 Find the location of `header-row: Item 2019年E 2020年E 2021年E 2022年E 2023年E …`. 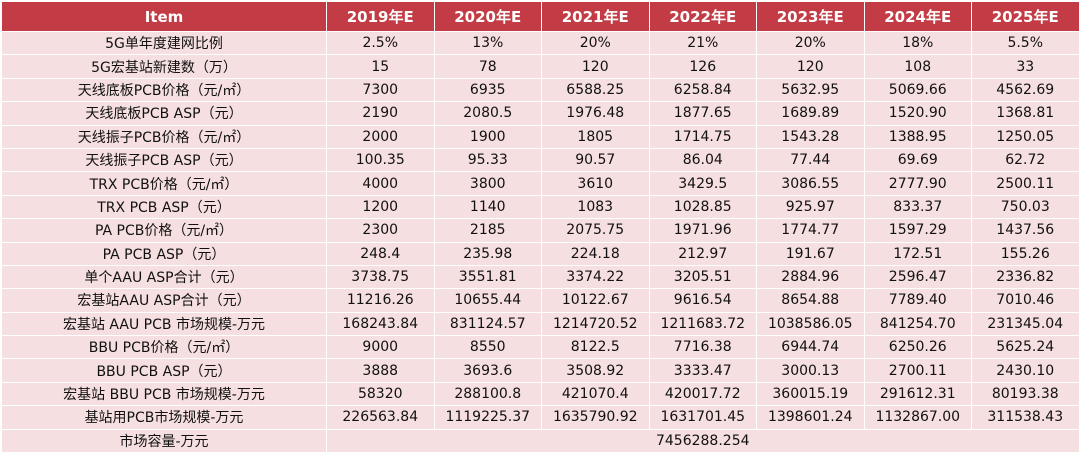

header-row: Item 2019年E 2020年E 2021年E 2022年E 2023年E … is located at coordinates (540, 16).